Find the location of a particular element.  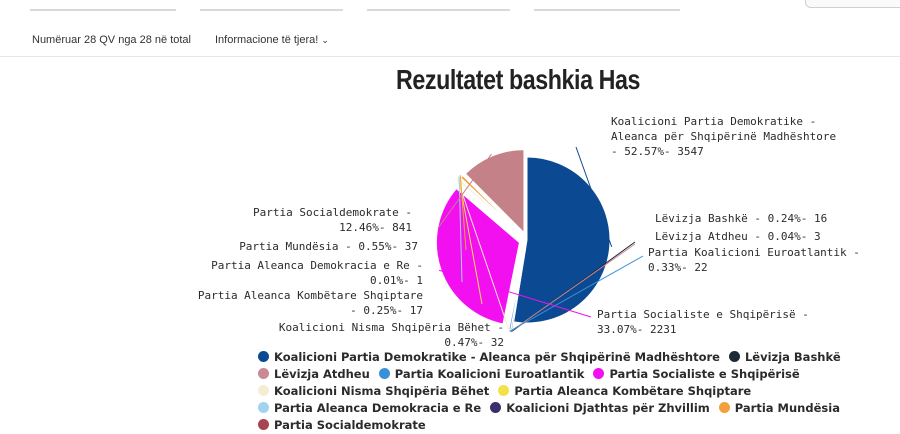

legend-label: Koalicioni Djathtas për Zhvillim is located at coordinates (608, 408).